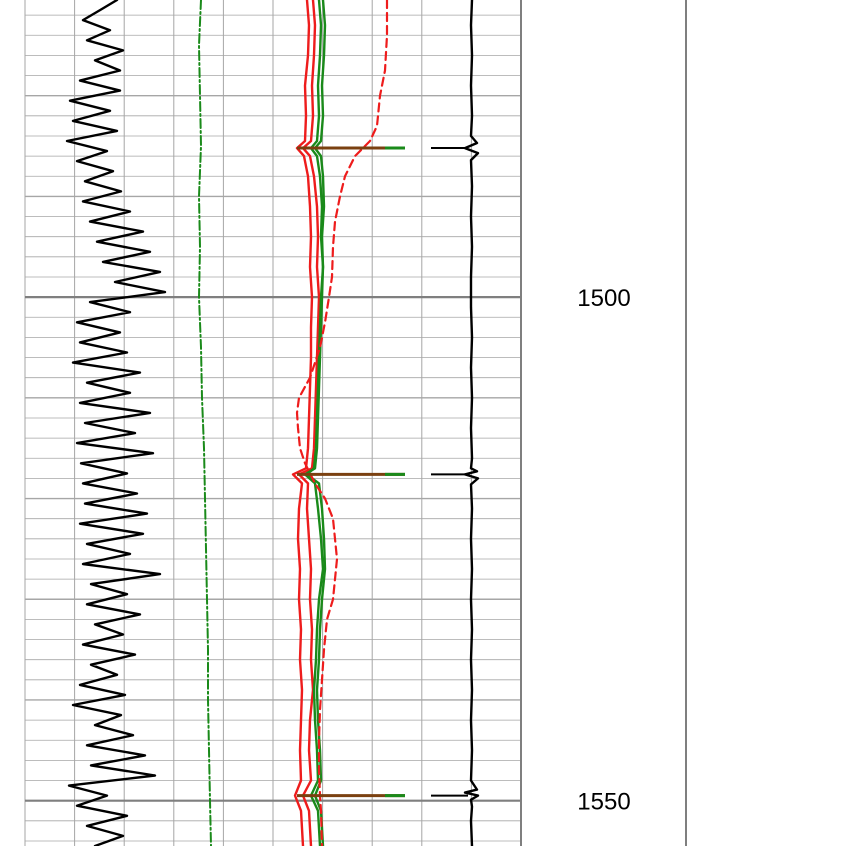 Image resolution: width=850 pixels, height=846 pixels. I want to click on depth-label: 1550, so click(603, 802).